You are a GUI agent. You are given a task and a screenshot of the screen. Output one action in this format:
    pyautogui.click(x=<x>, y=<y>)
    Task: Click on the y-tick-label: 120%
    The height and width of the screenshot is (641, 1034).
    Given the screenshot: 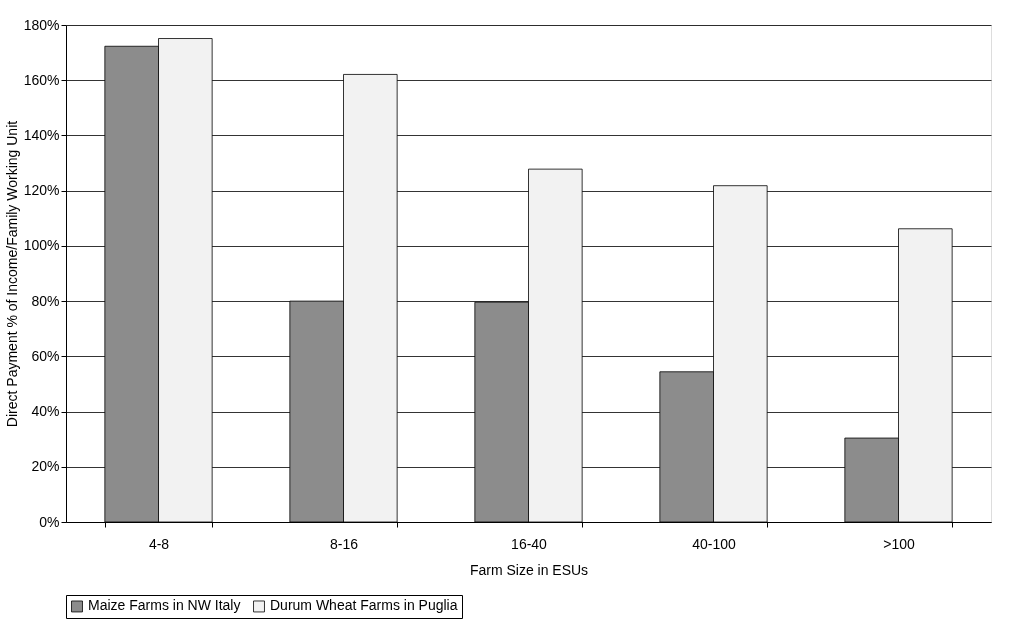 What is the action you would take?
    pyautogui.click(x=41, y=190)
    